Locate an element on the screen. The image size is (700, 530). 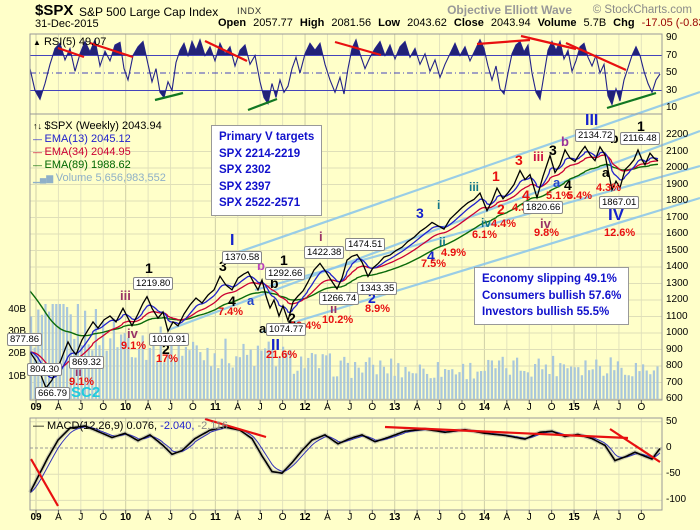
volume-axis-tick: 20B is located at coordinates (17, 354).